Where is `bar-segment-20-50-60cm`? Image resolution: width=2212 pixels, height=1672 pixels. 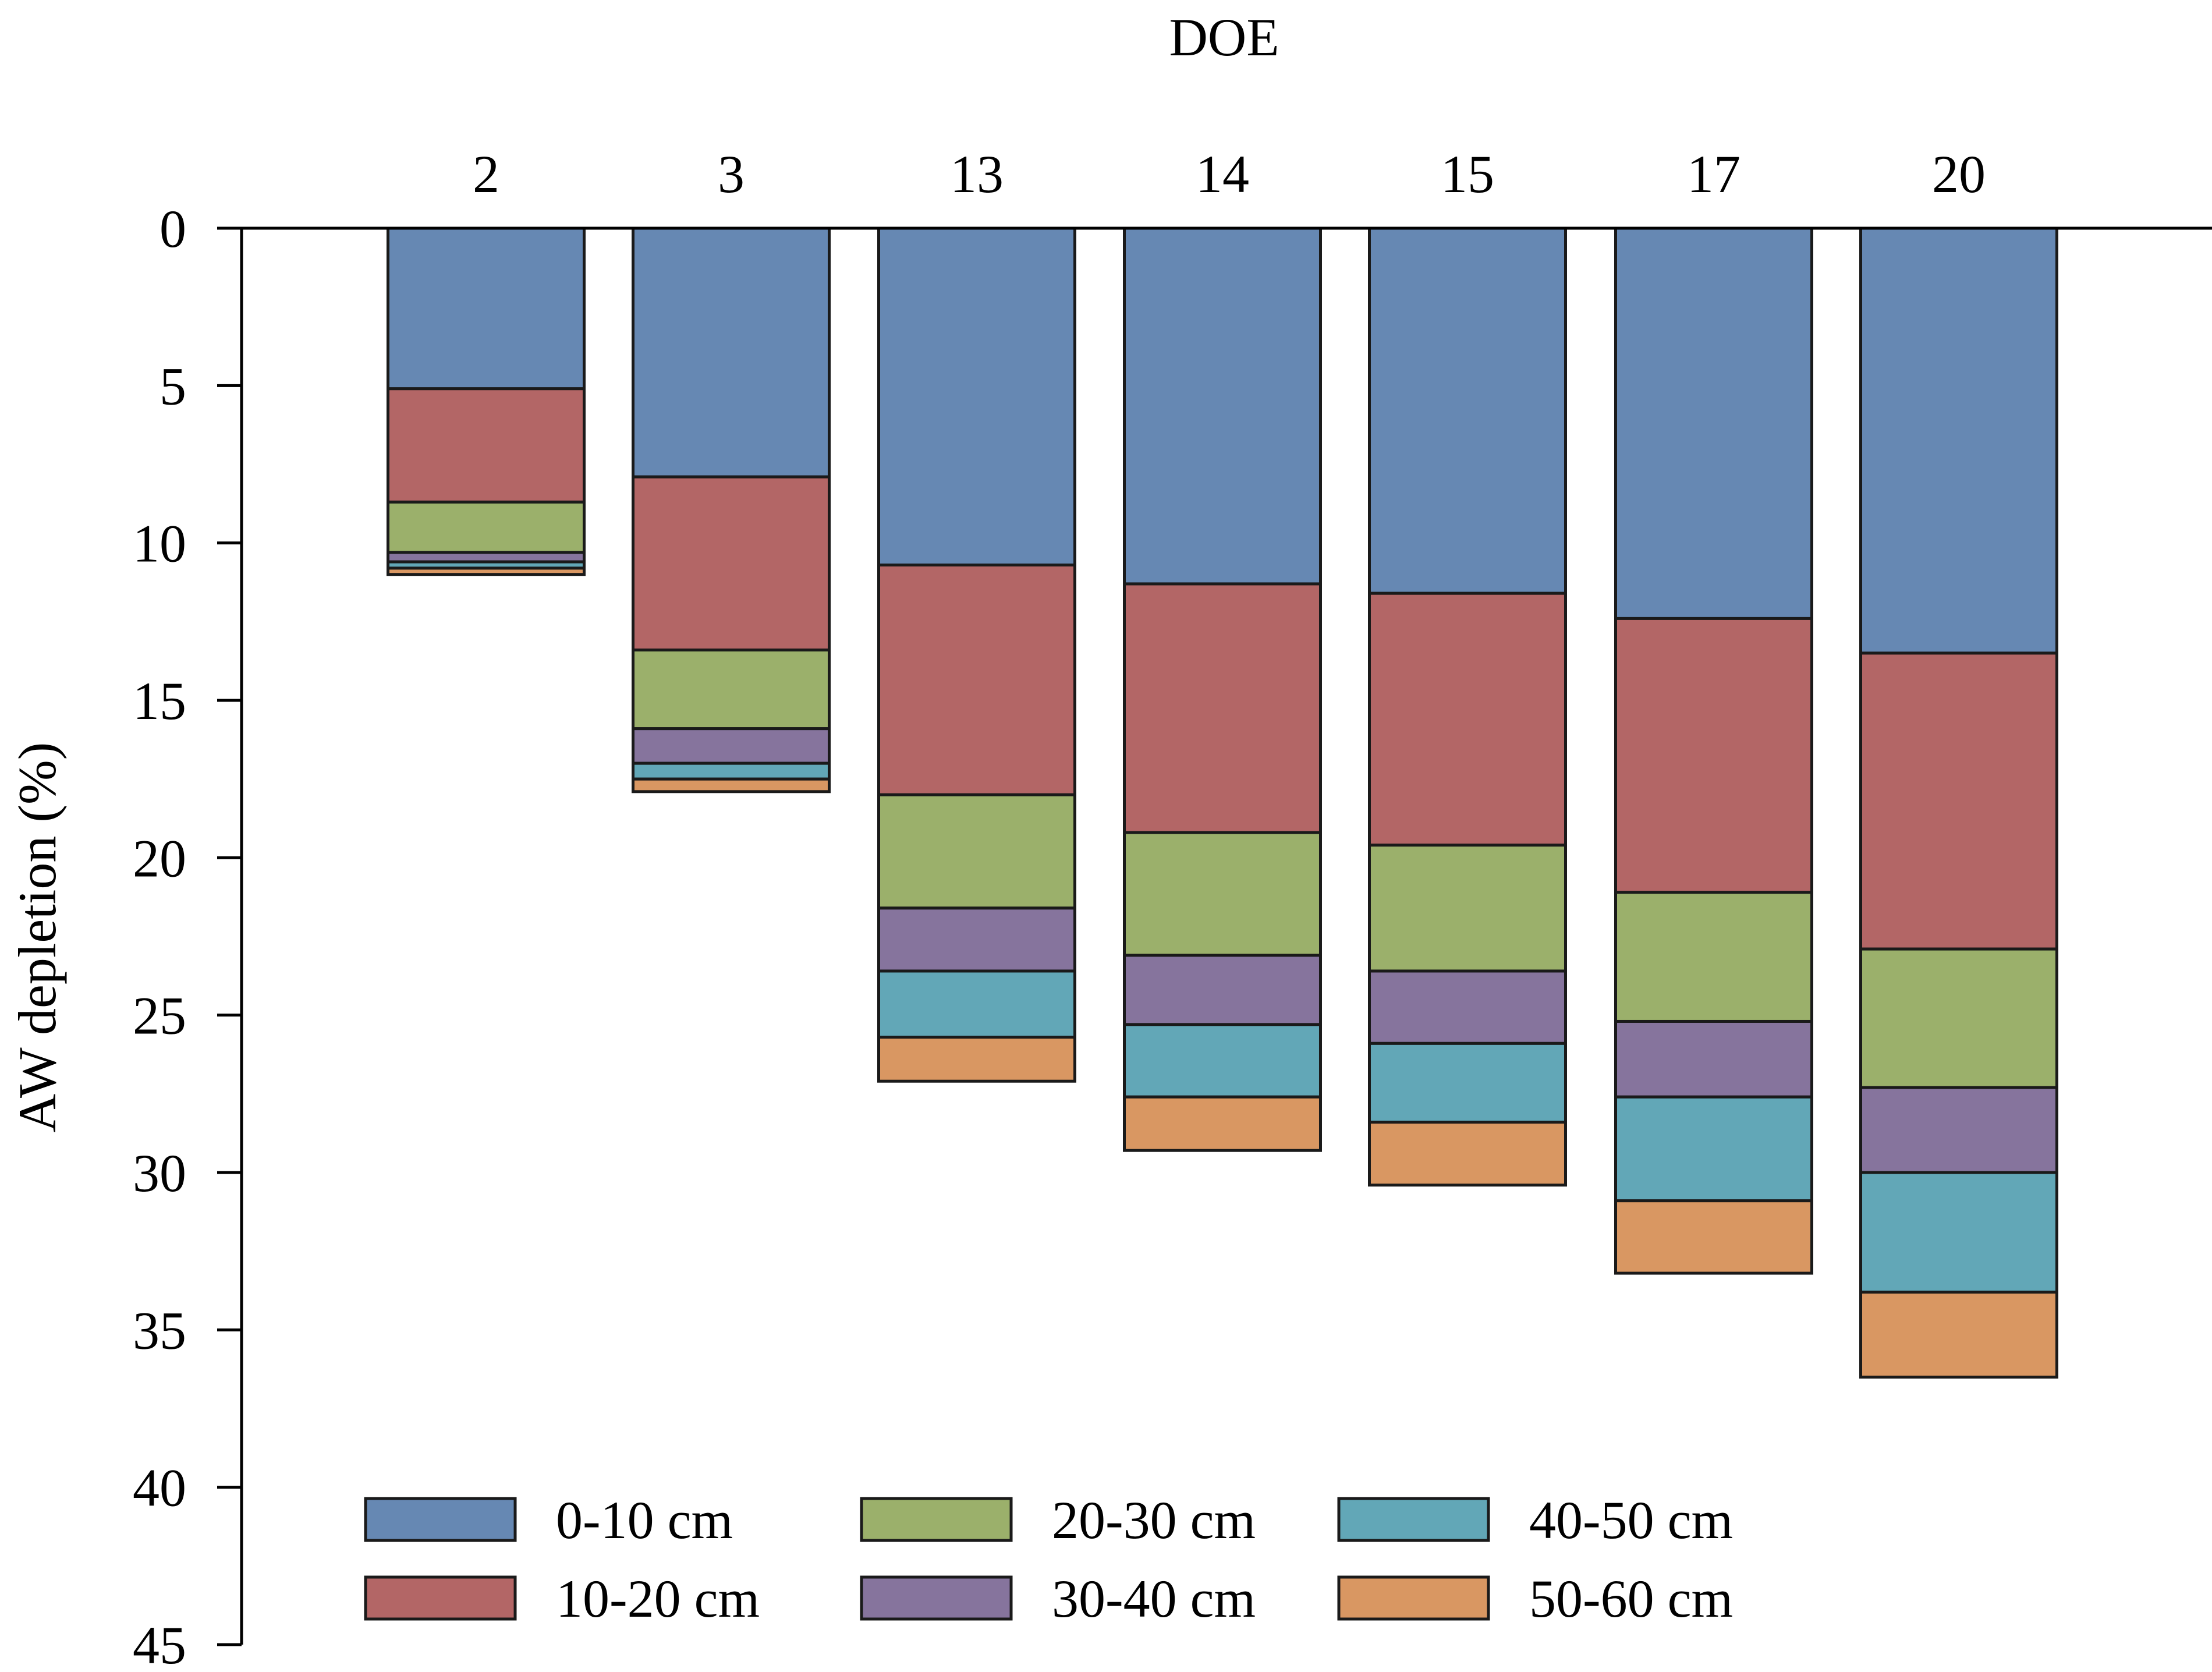 bar-segment-20-50-60cm is located at coordinates (1959, 1334).